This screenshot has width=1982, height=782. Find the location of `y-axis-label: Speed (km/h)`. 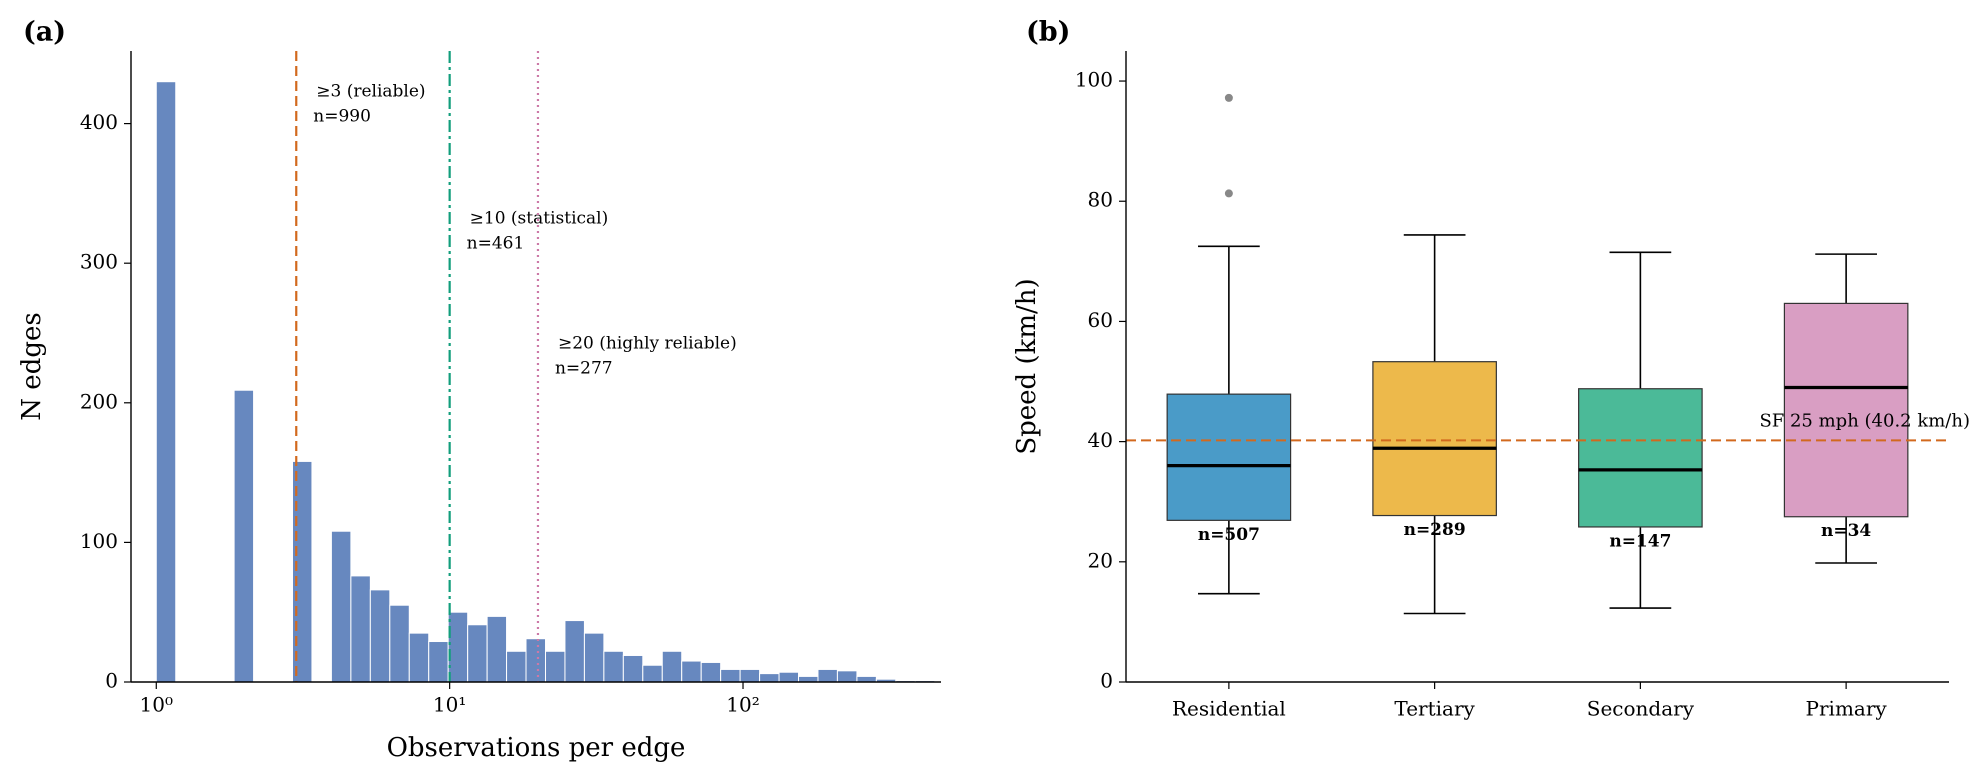

y-axis-label: Speed (km/h) is located at coordinates (1027, 366).